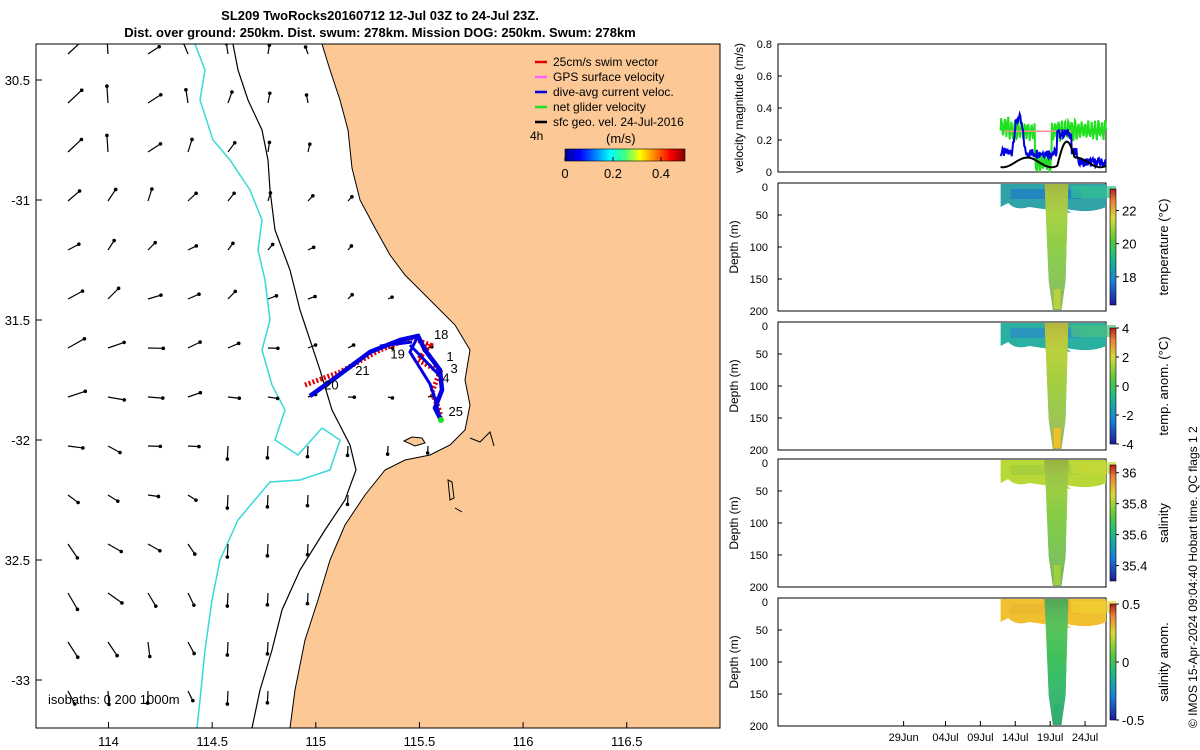 The image size is (1200, 750). What do you see at coordinates (1163, 385) in the screenshot?
I see `depth-colorbar-label: temp. anom. (°C)` at bounding box center [1163, 385].